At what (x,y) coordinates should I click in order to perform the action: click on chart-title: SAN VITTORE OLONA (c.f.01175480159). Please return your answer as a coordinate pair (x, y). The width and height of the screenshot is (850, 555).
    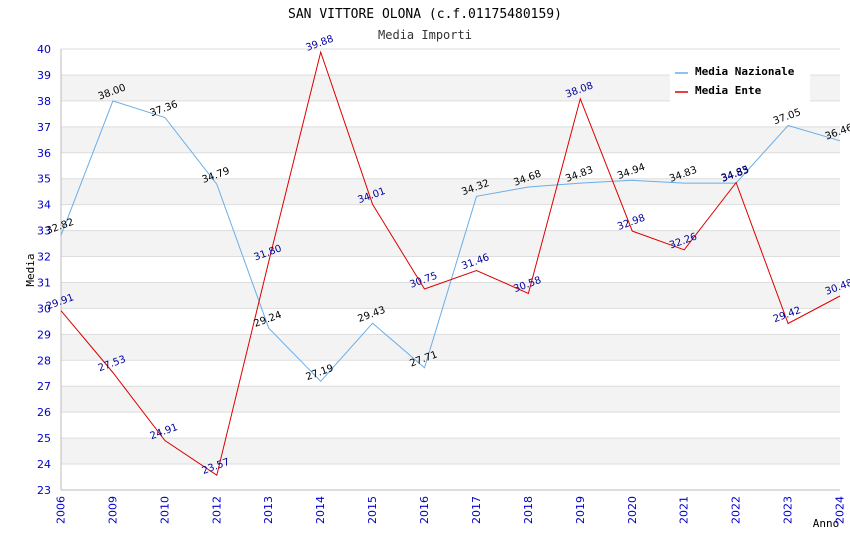
    Looking at the image, I should click on (425, 14).